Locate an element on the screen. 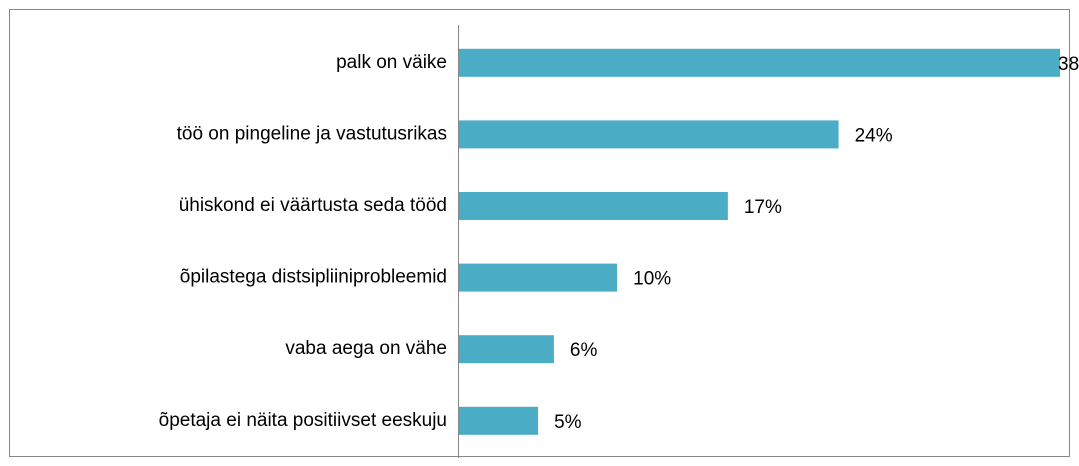  value-label: 6% is located at coordinates (584, 350).